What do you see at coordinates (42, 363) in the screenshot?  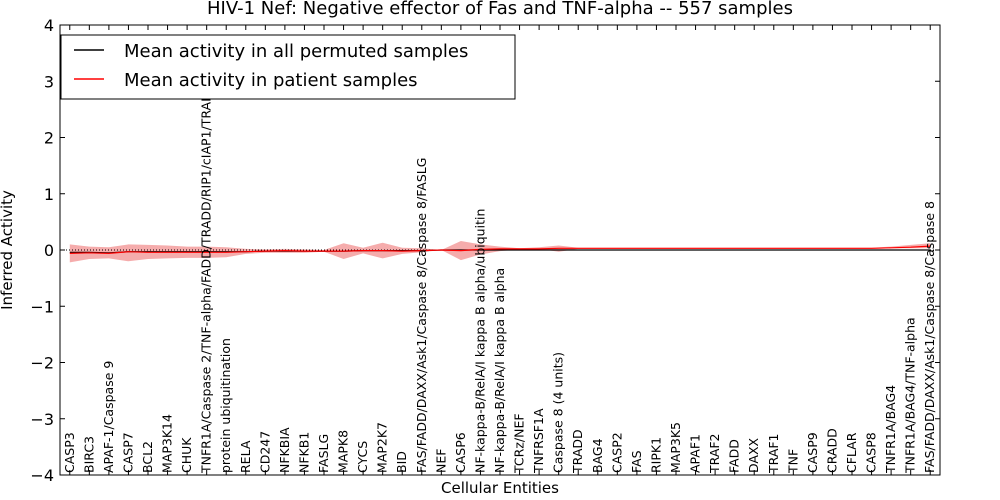 I see `y-tick-label: −2` at bounding box center [42, 363].